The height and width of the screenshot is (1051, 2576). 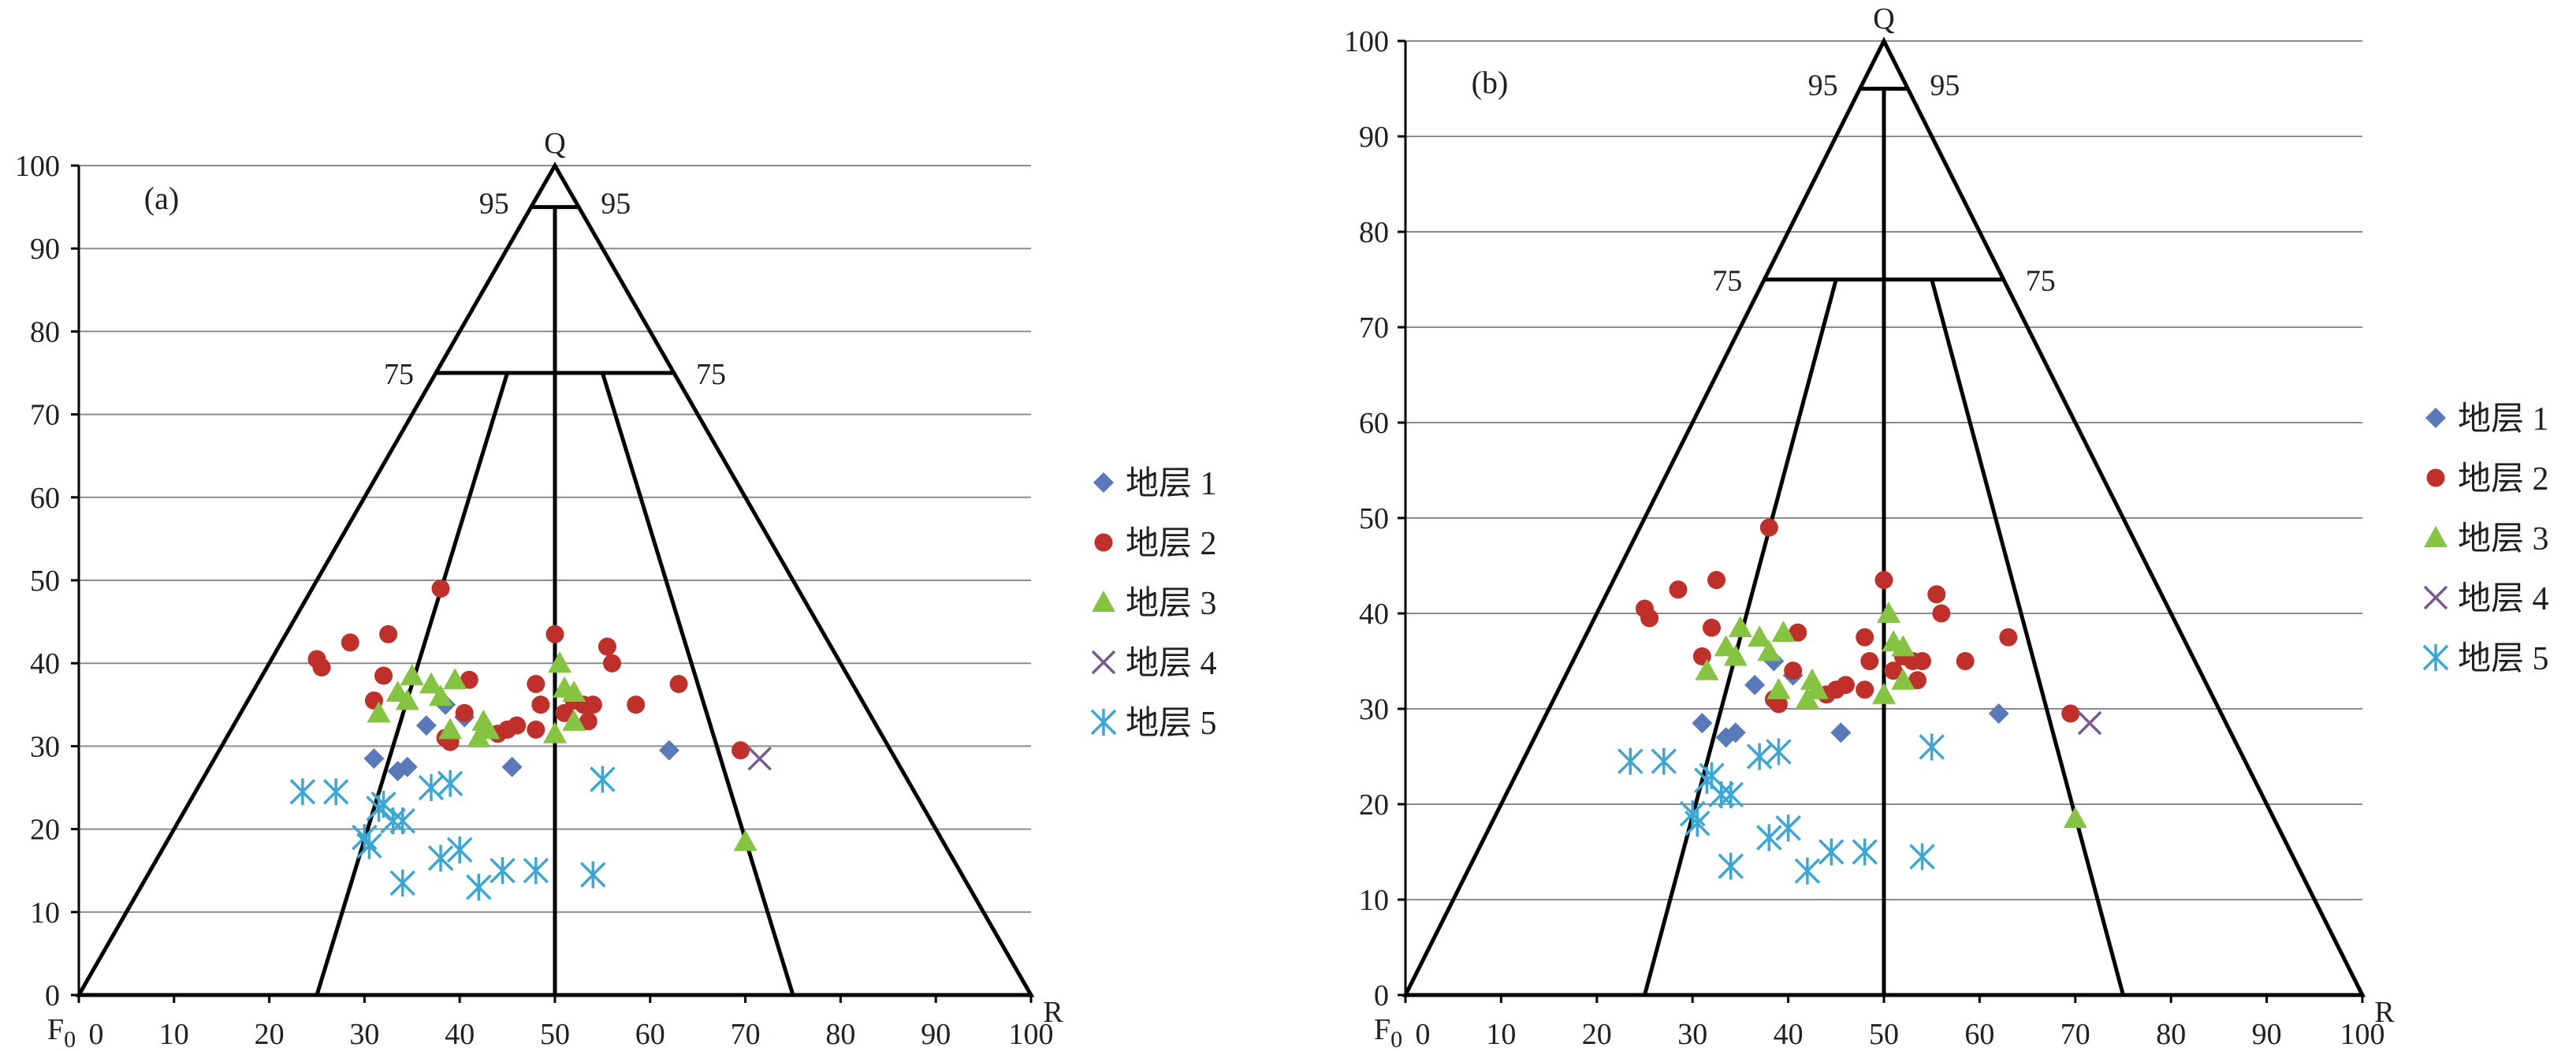 I want to click on y-tick-label: 0, so click(x=1381, y=995).